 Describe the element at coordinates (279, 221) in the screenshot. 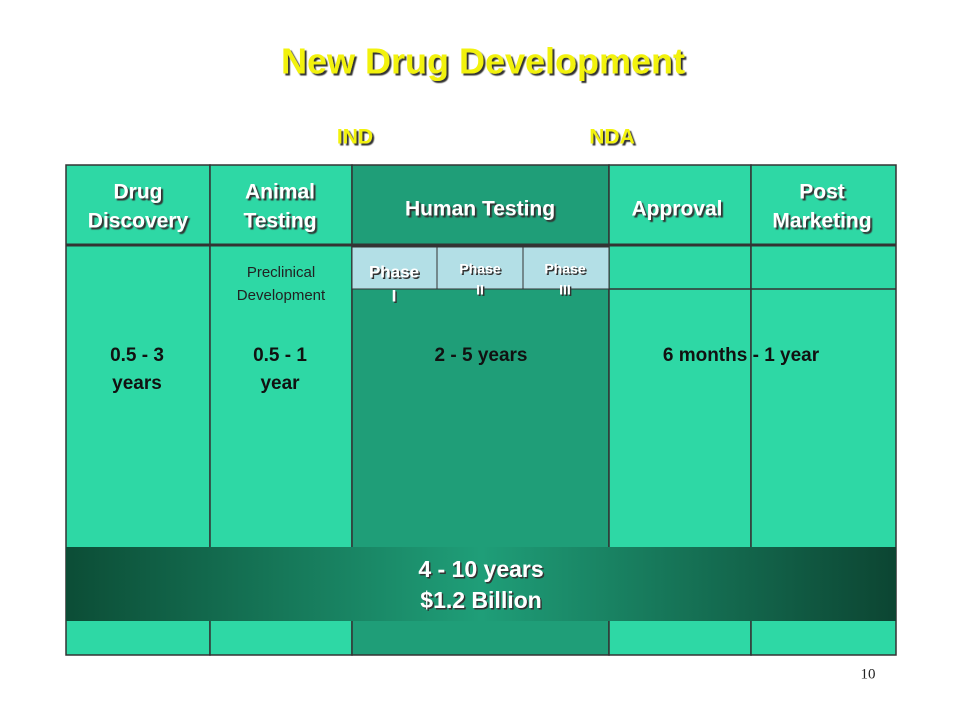

I see `header: Testing` at that location.